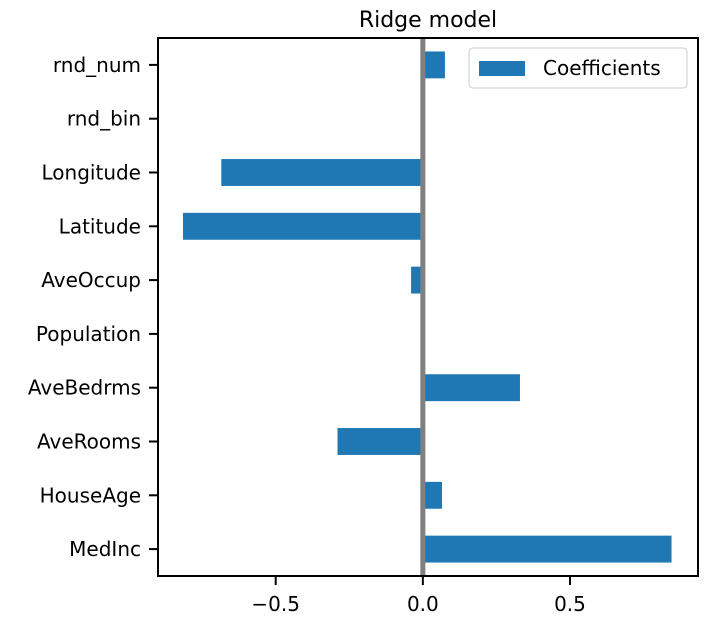 The image size is (707, 626). Describe the element at coordinates (91, 173) in the screenshot. I see `y-tick-label: Longitude` at that location.